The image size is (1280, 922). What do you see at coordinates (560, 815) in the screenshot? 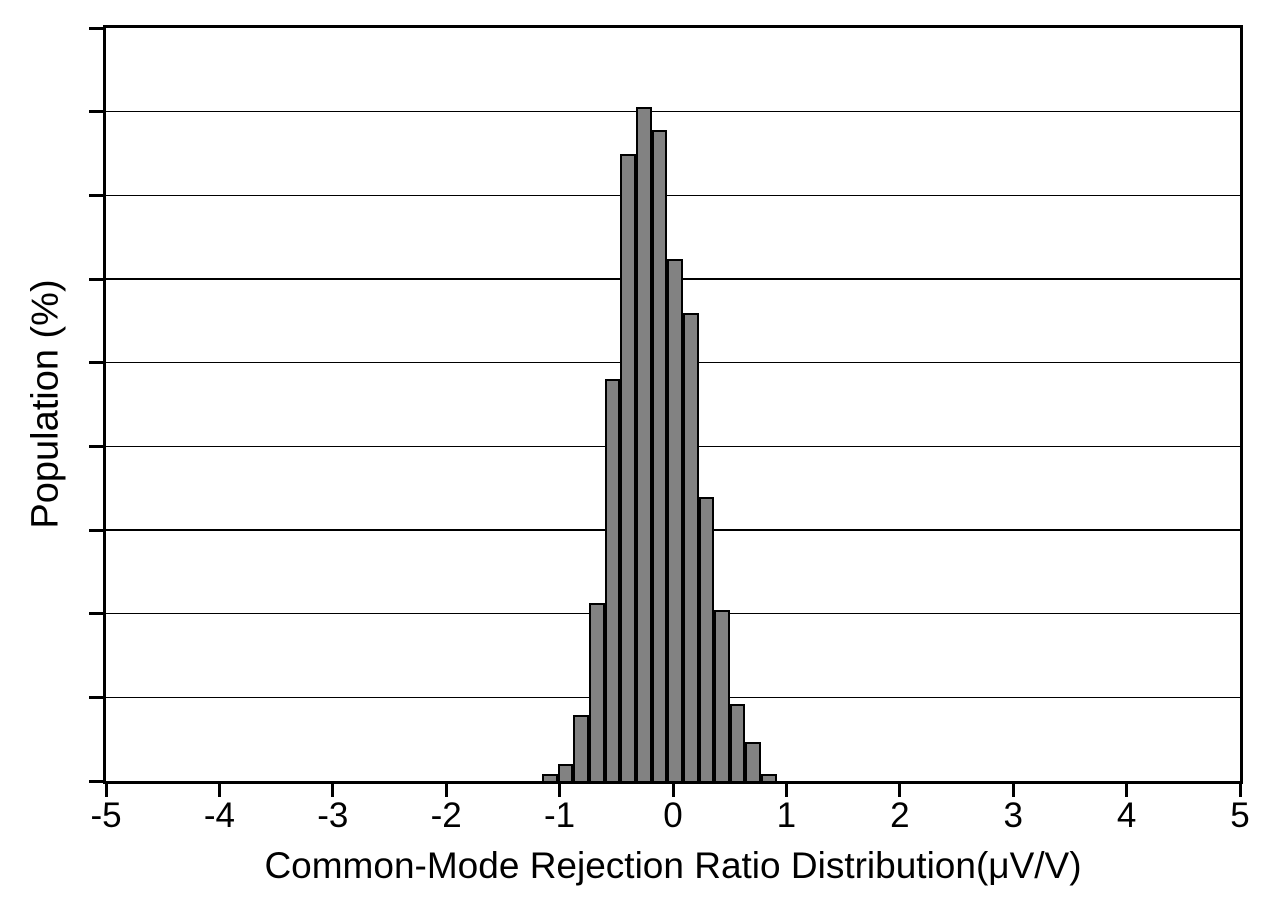
I see `x-tick-label: -1` at bounding box center [560, 815].